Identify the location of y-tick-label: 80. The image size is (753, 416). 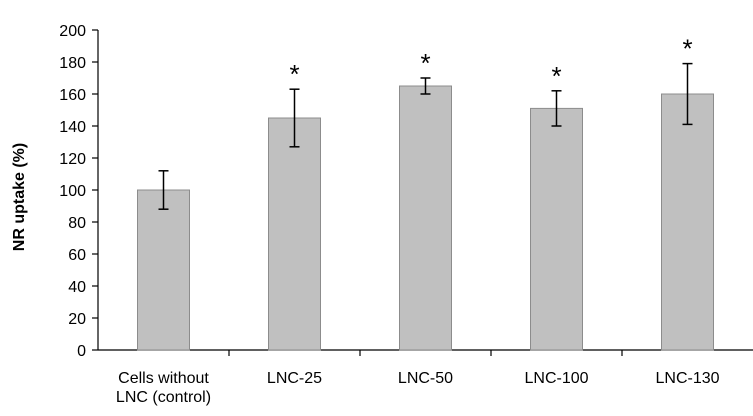
(77, 223).